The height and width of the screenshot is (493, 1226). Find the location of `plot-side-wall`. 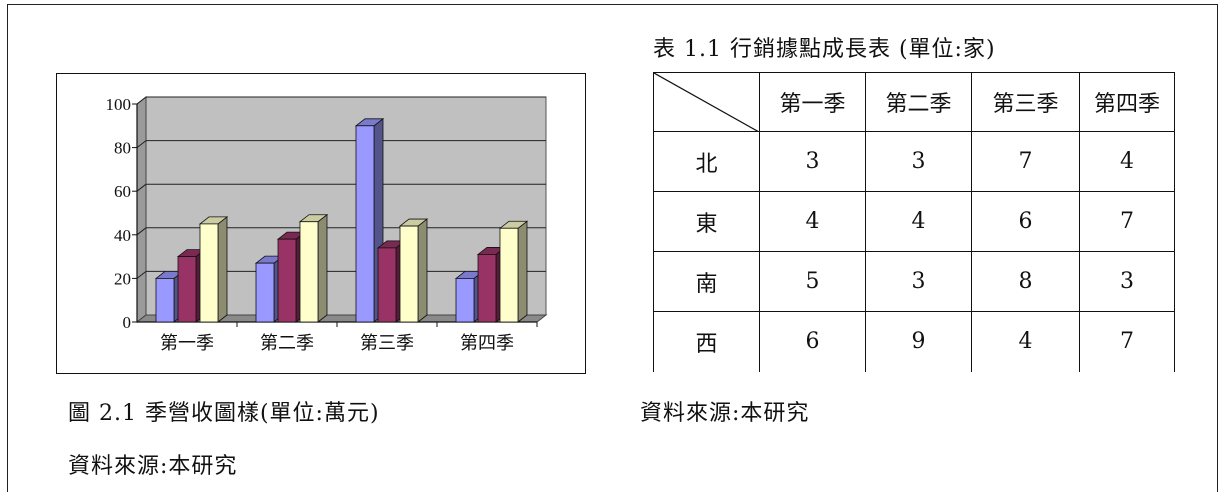

plot-side-wall is located at coordinates (141, 209).